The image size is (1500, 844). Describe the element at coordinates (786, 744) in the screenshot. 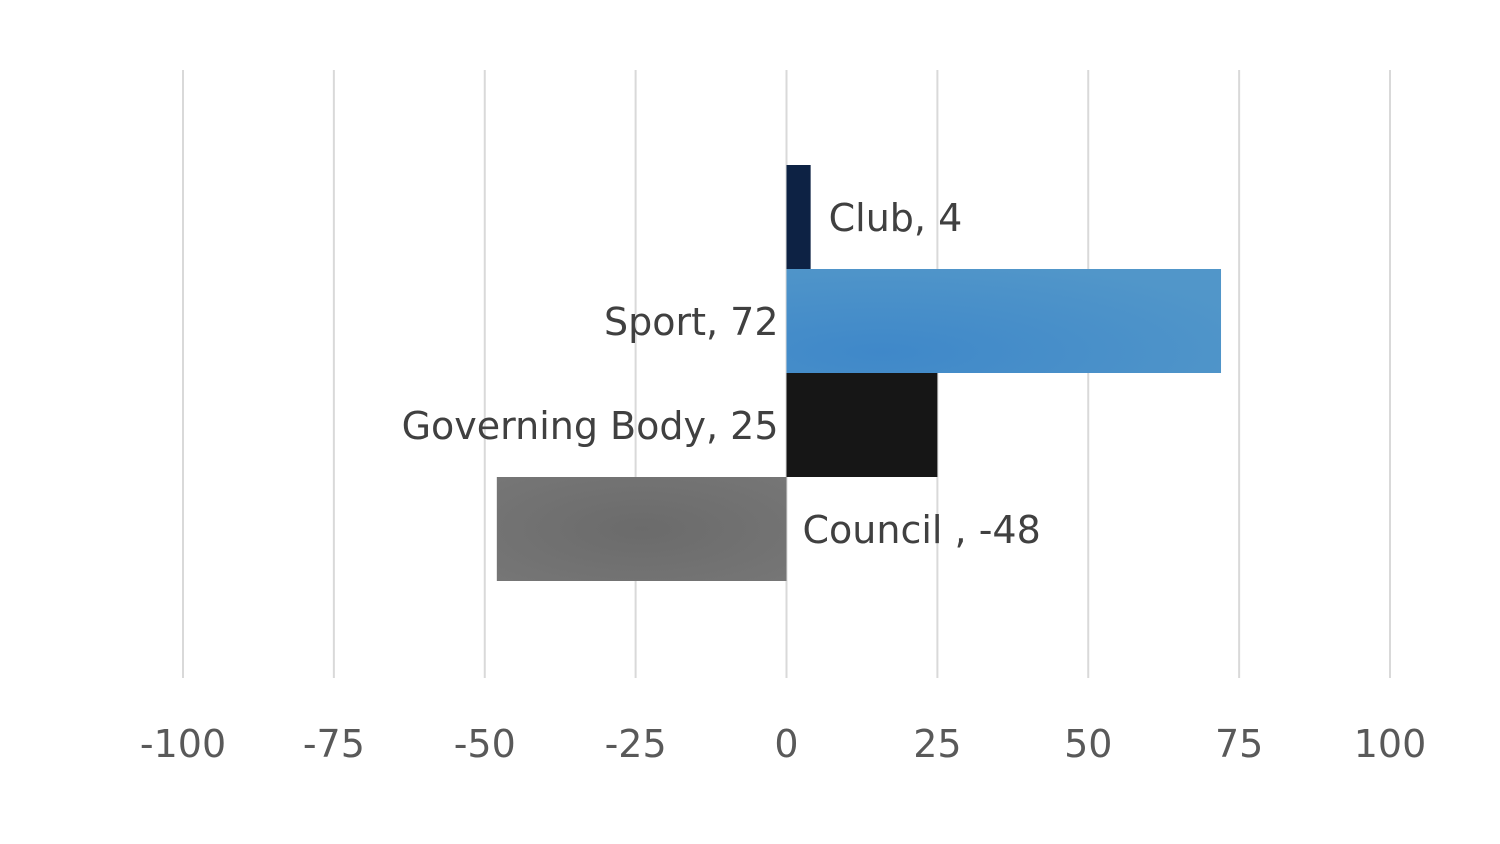

I see `x-tick-label: 0` at that location.